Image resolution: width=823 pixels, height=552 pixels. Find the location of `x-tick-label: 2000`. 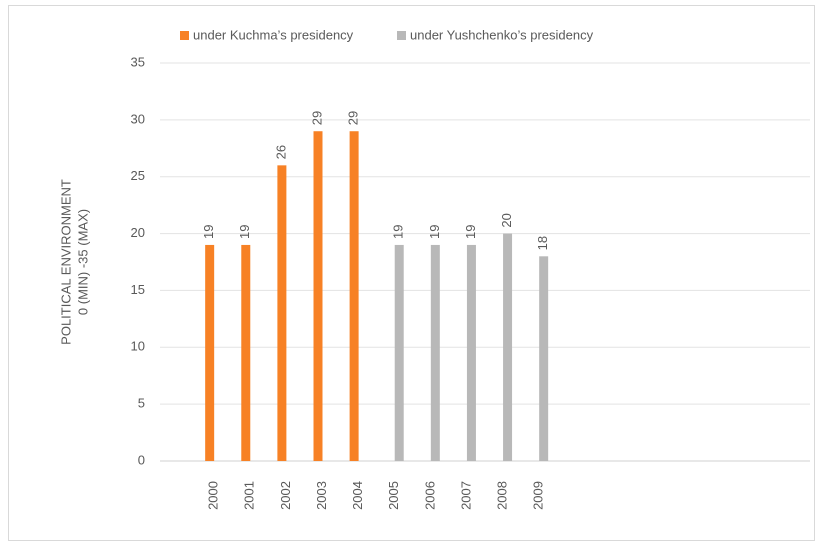

x-tick-label: 2000 is located at coordinates (213, 495).